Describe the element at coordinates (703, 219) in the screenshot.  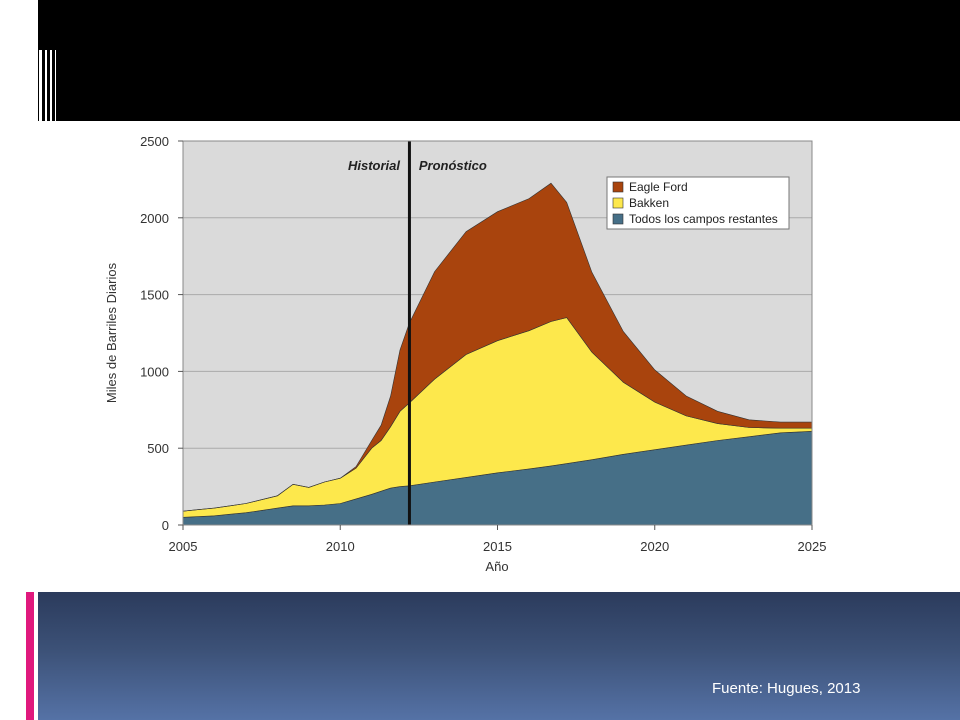
I see `legend-label: Todos los campos restantes` at that location.